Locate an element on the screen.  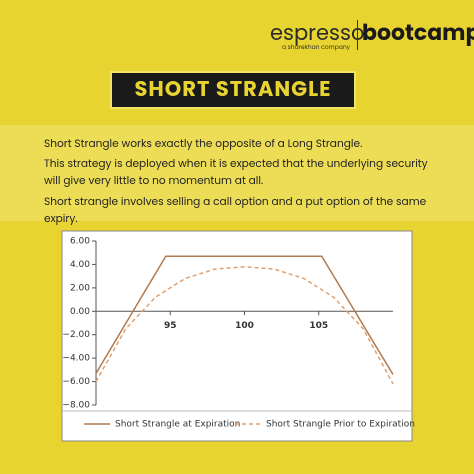
x-tick-label: 95 is located at coordinates (170, 326).